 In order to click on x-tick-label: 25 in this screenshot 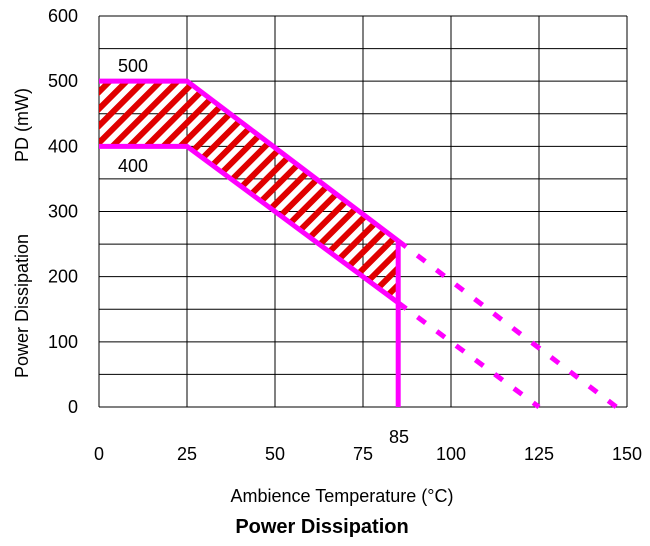, I will do `click(187, 454)`.